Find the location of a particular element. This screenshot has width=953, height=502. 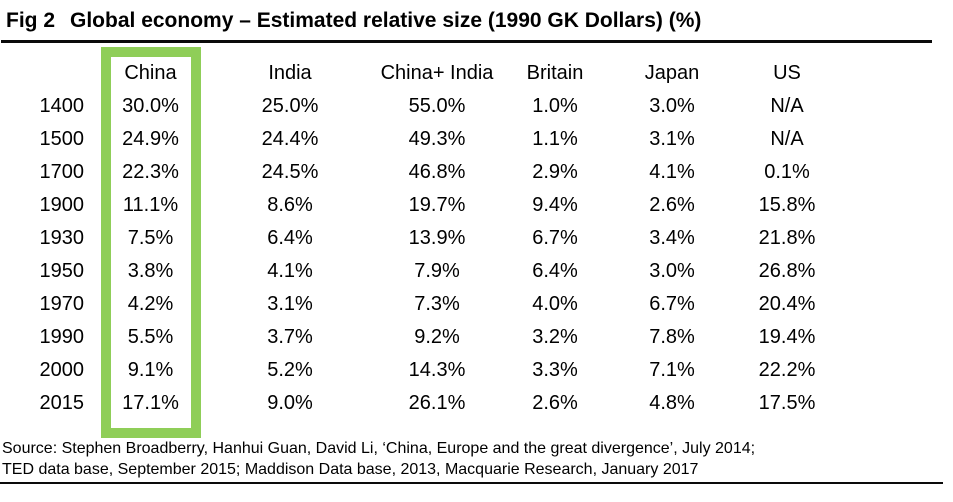

table-cell: 49.3% is located at coordinates (437, 139).